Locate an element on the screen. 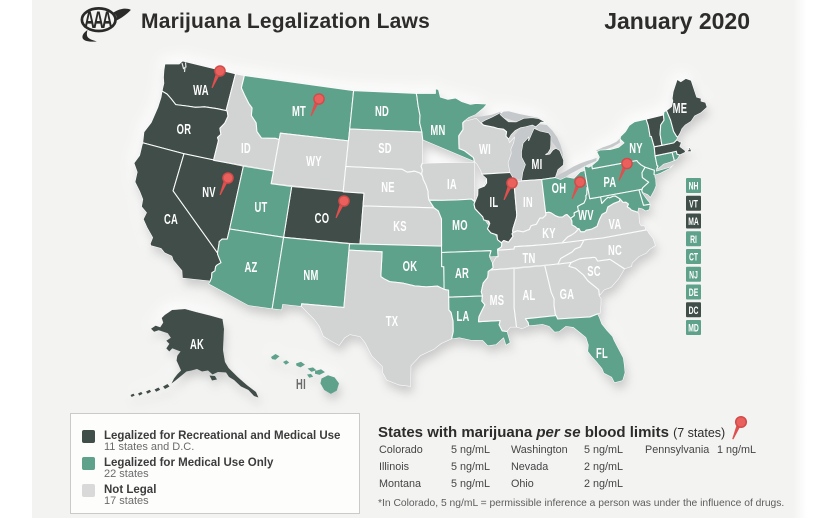 The image size is (822, 522). svg-text: TX is located at coordinates (392, 321).